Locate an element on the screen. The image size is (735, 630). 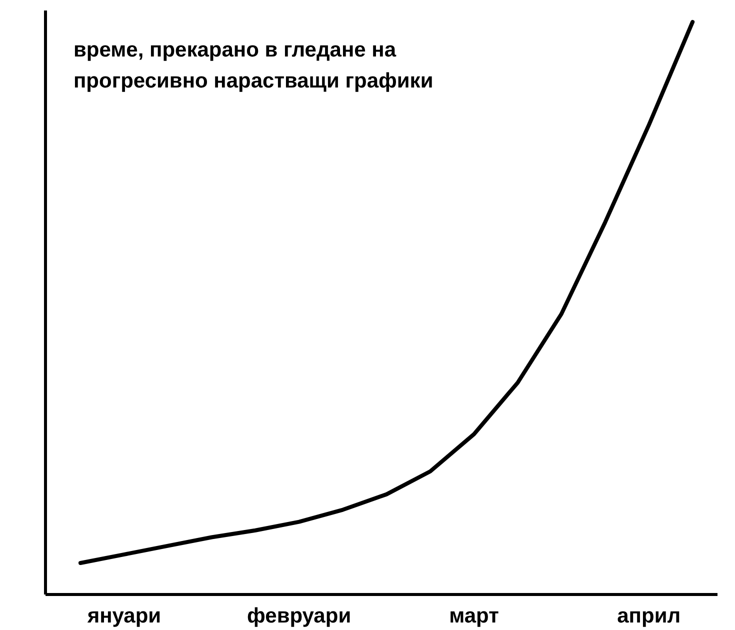
x-tick-label: април is located at coordinates (649, 616).